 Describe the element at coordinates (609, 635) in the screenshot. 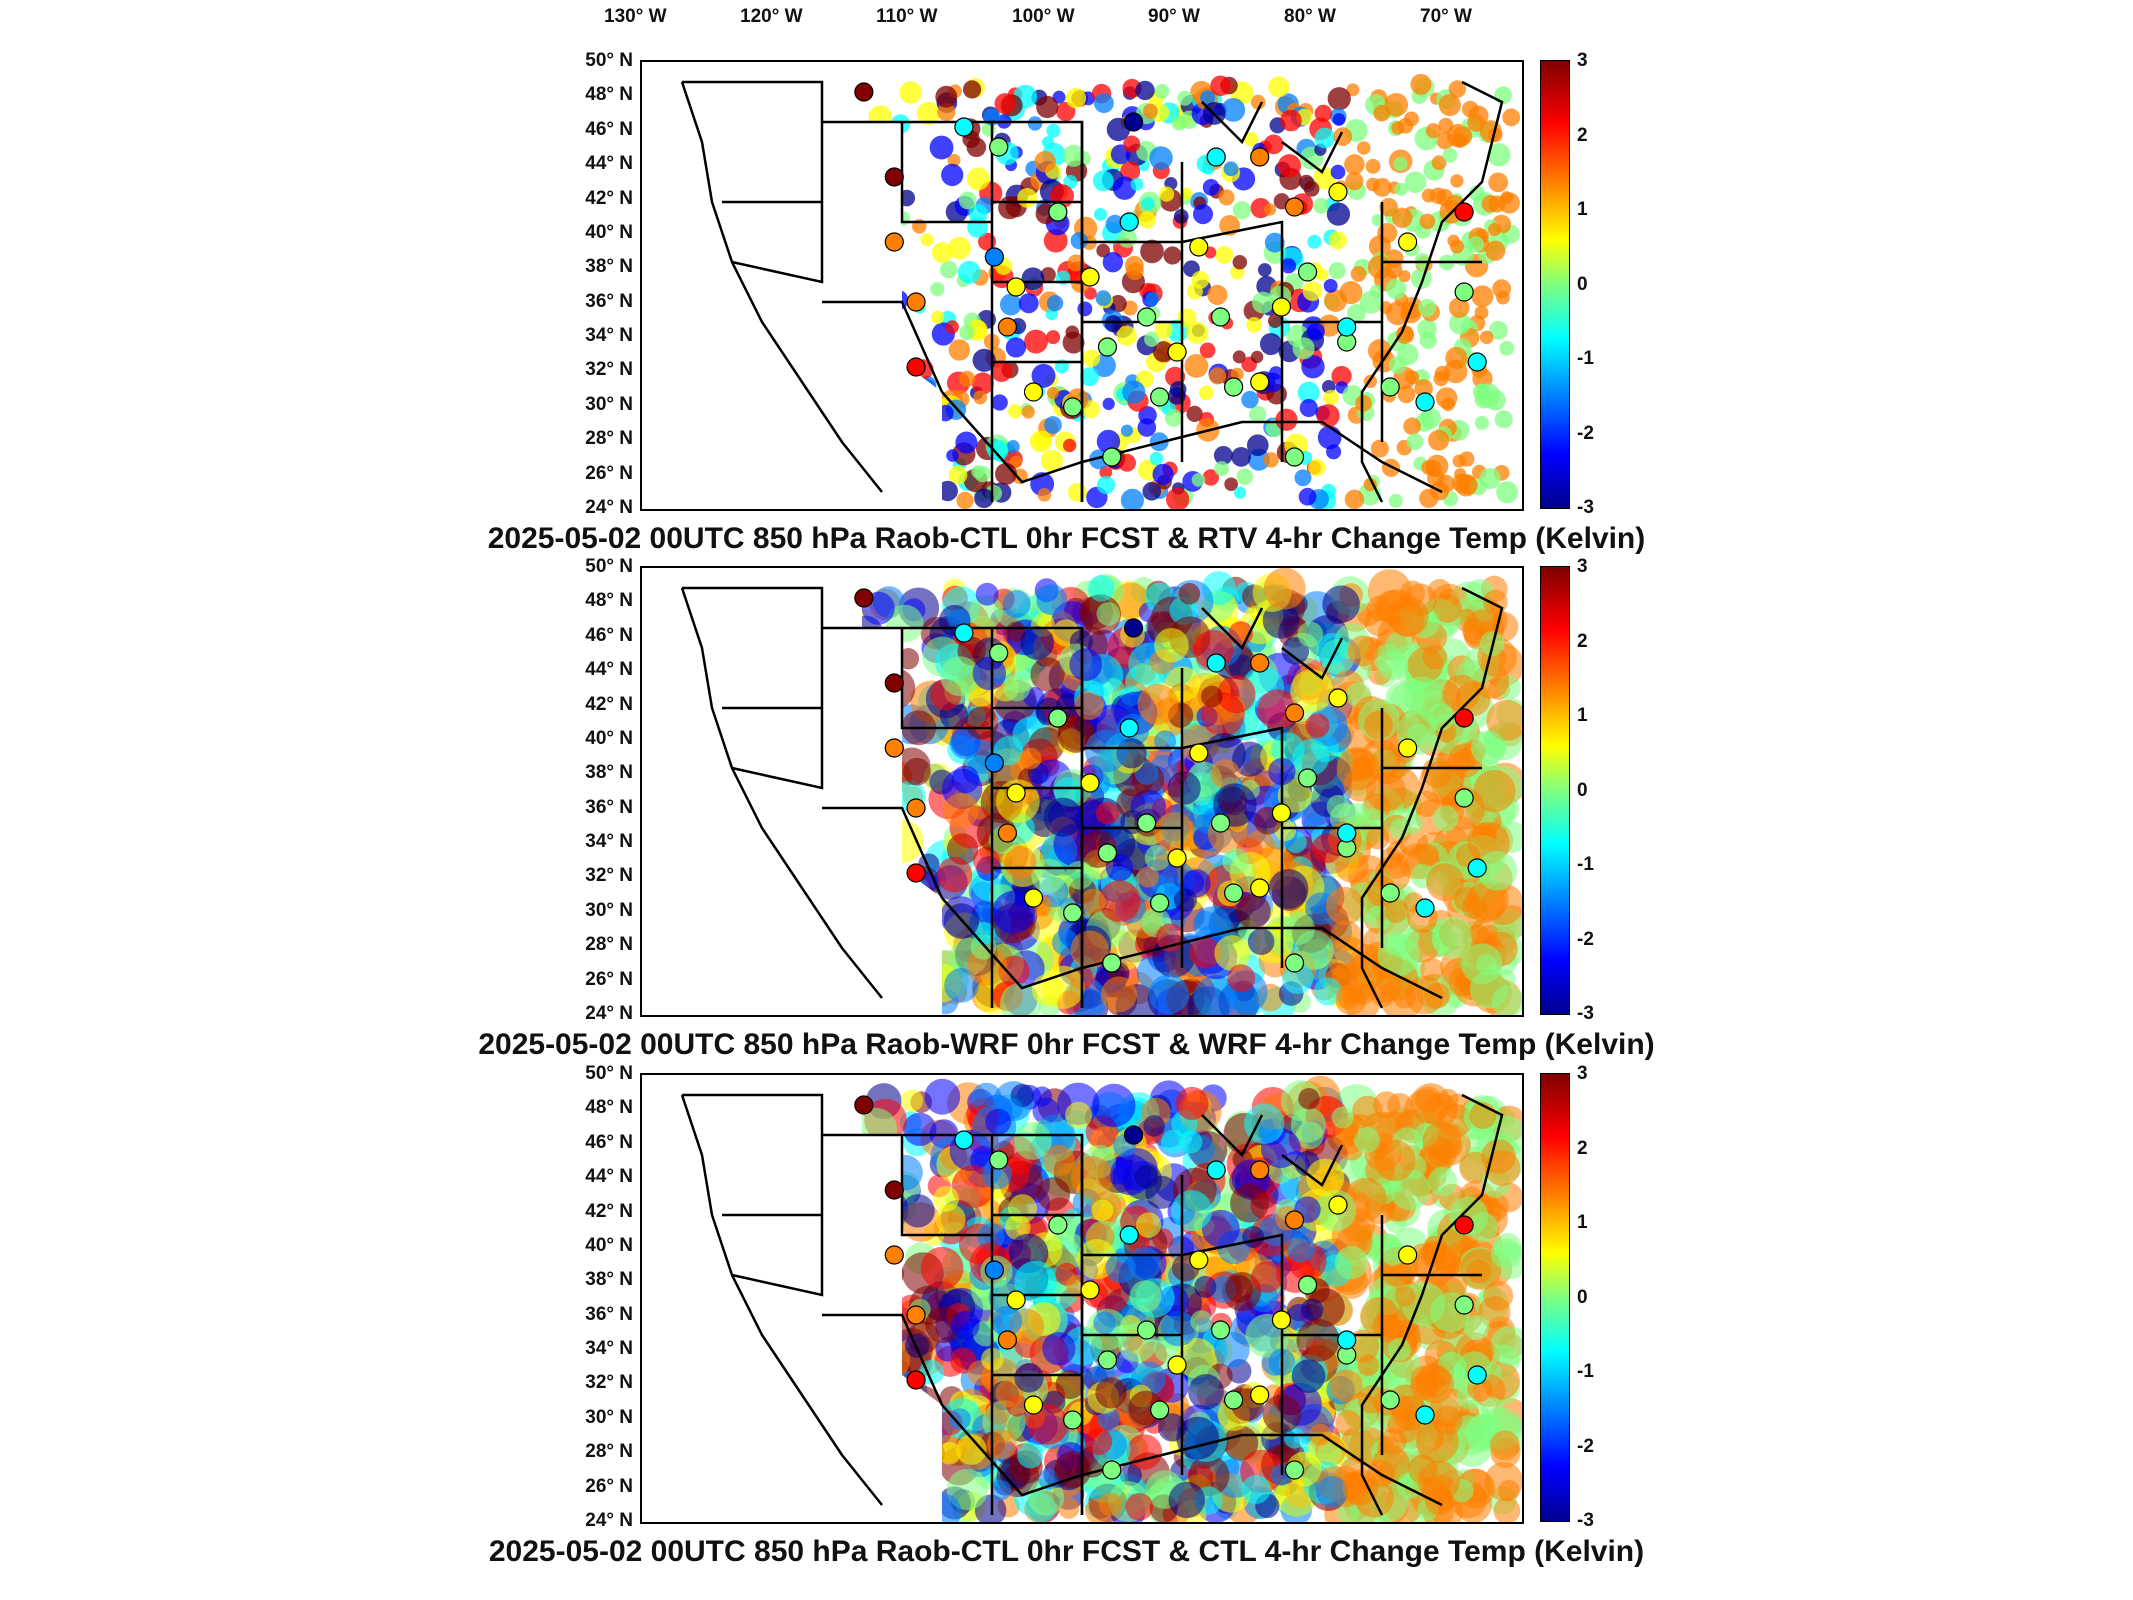

I see `latitude-label: 46° N` at that location.